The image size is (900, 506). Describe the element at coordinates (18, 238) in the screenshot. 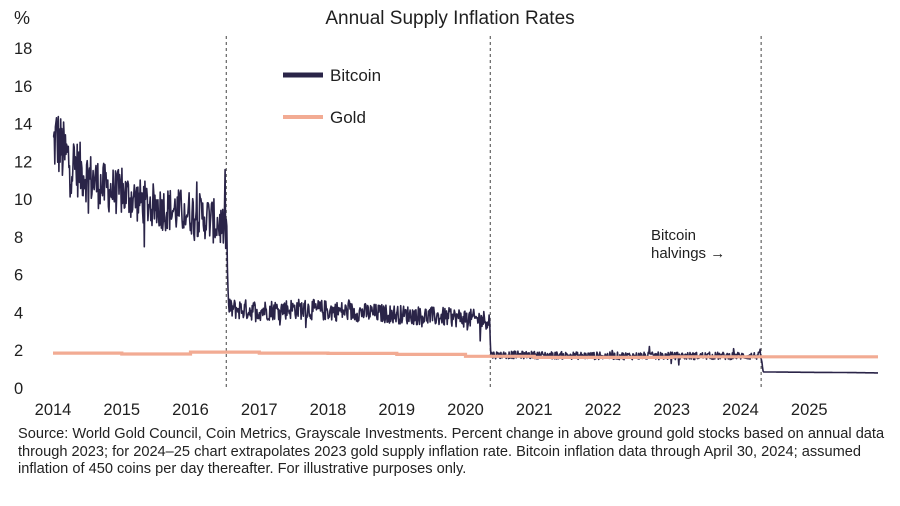

I see `y-tick-label: 8` at that location.